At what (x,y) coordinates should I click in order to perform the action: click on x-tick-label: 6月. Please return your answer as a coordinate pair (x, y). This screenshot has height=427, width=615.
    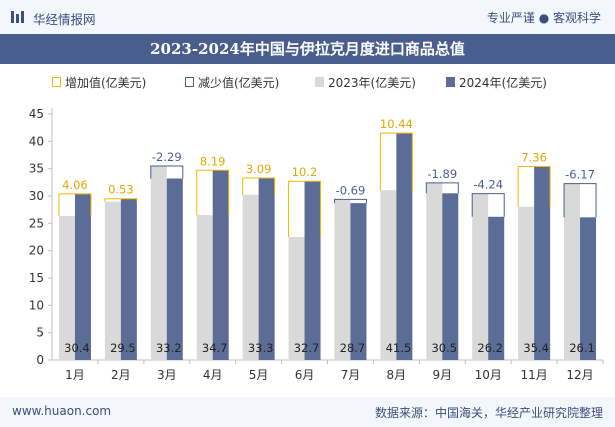
    Looking at the image, I should click on (305, 375).